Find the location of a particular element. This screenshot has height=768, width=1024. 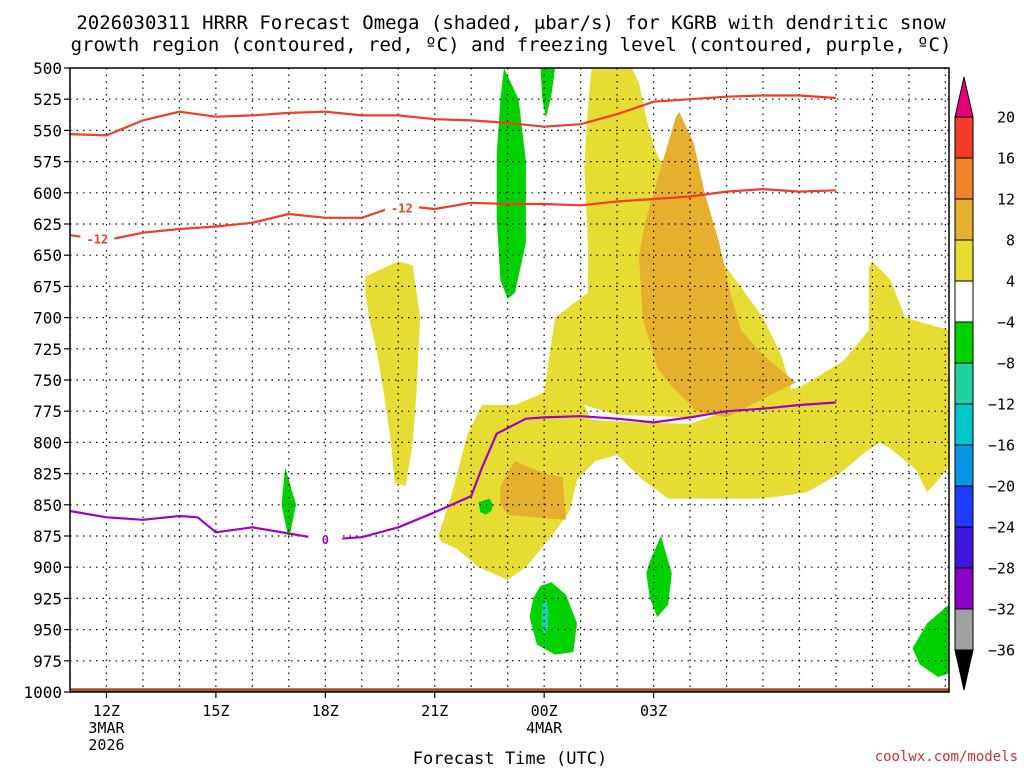

x-tick-label-21Z: 21Z is located at coordinates (434, 711).